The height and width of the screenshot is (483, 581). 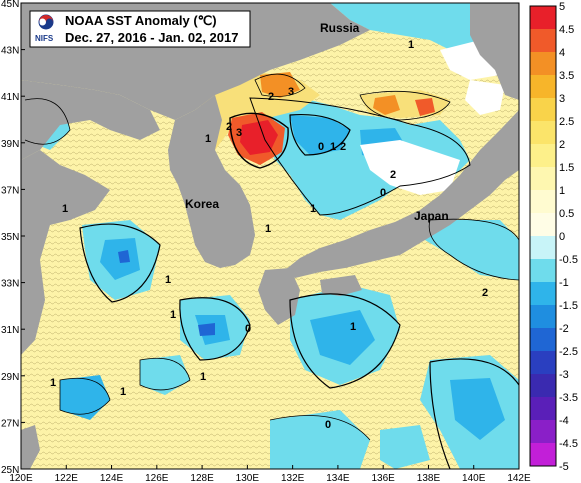 What do you see at coordinates (566, 76) in the screenshot?
I see `colorbar-tick-label: 3.5` at bounding box center [566, 76].